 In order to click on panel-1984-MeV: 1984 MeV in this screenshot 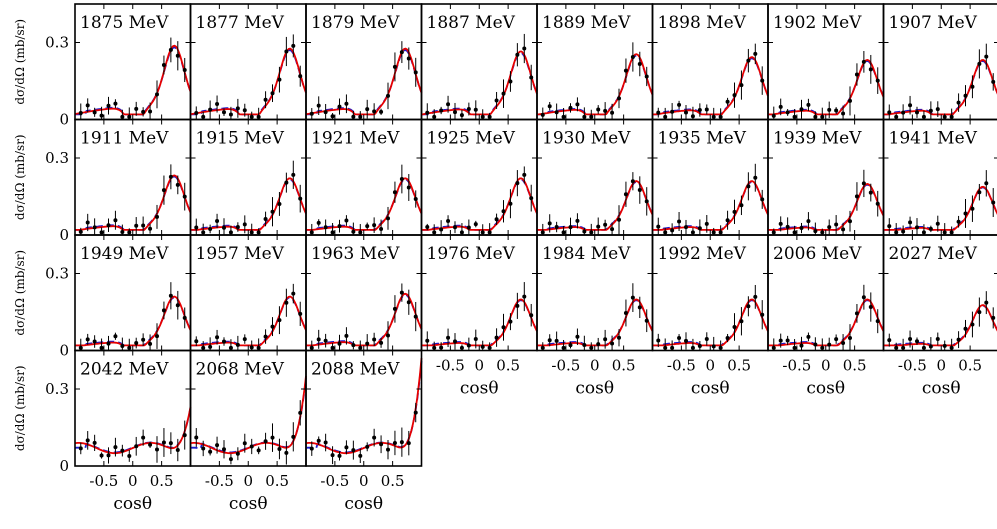, I will do `click(595, 293)`.